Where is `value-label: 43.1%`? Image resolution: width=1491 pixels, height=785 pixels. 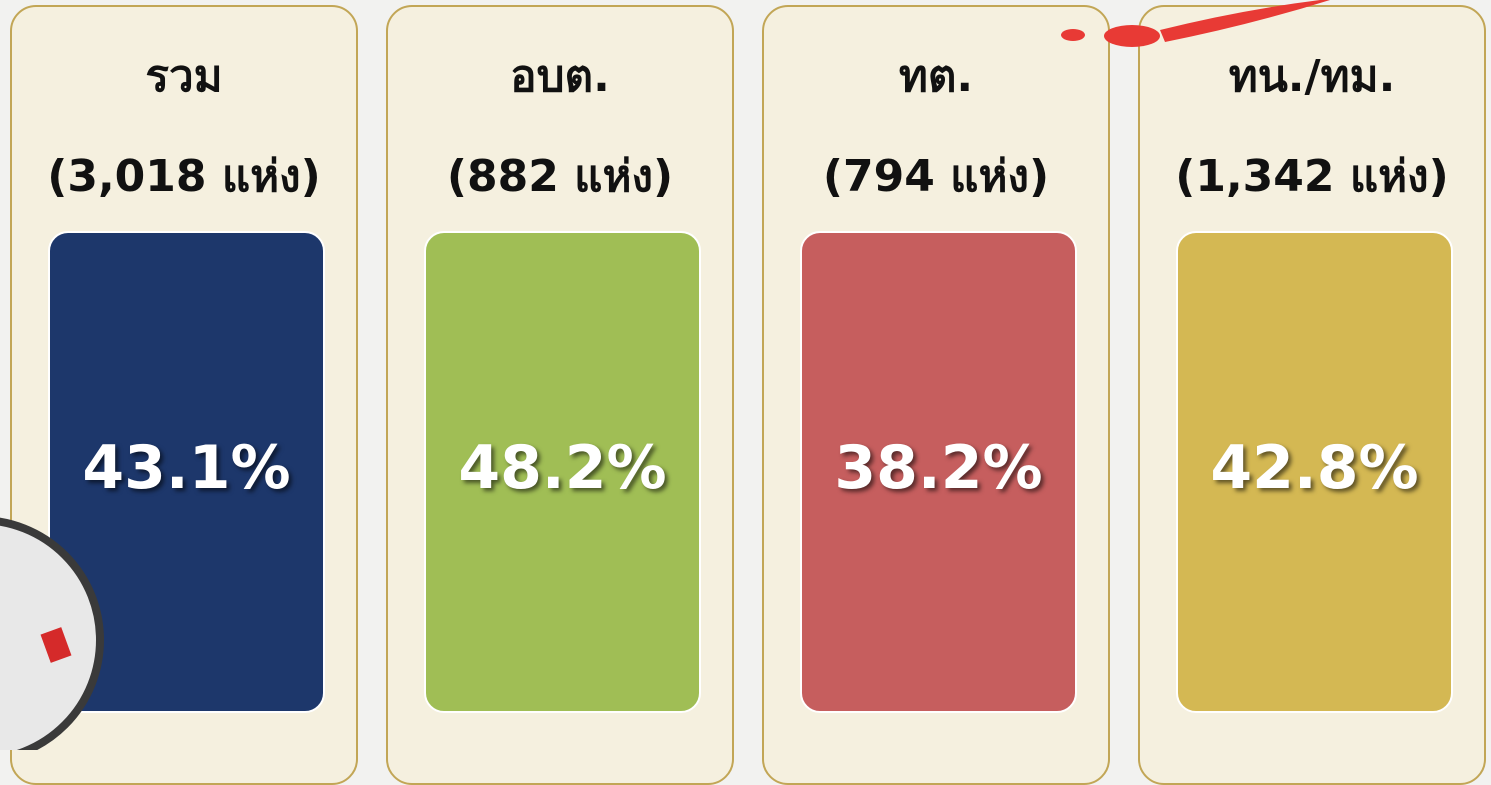 value-label: 43.1% is located at coordinates (186, 468).